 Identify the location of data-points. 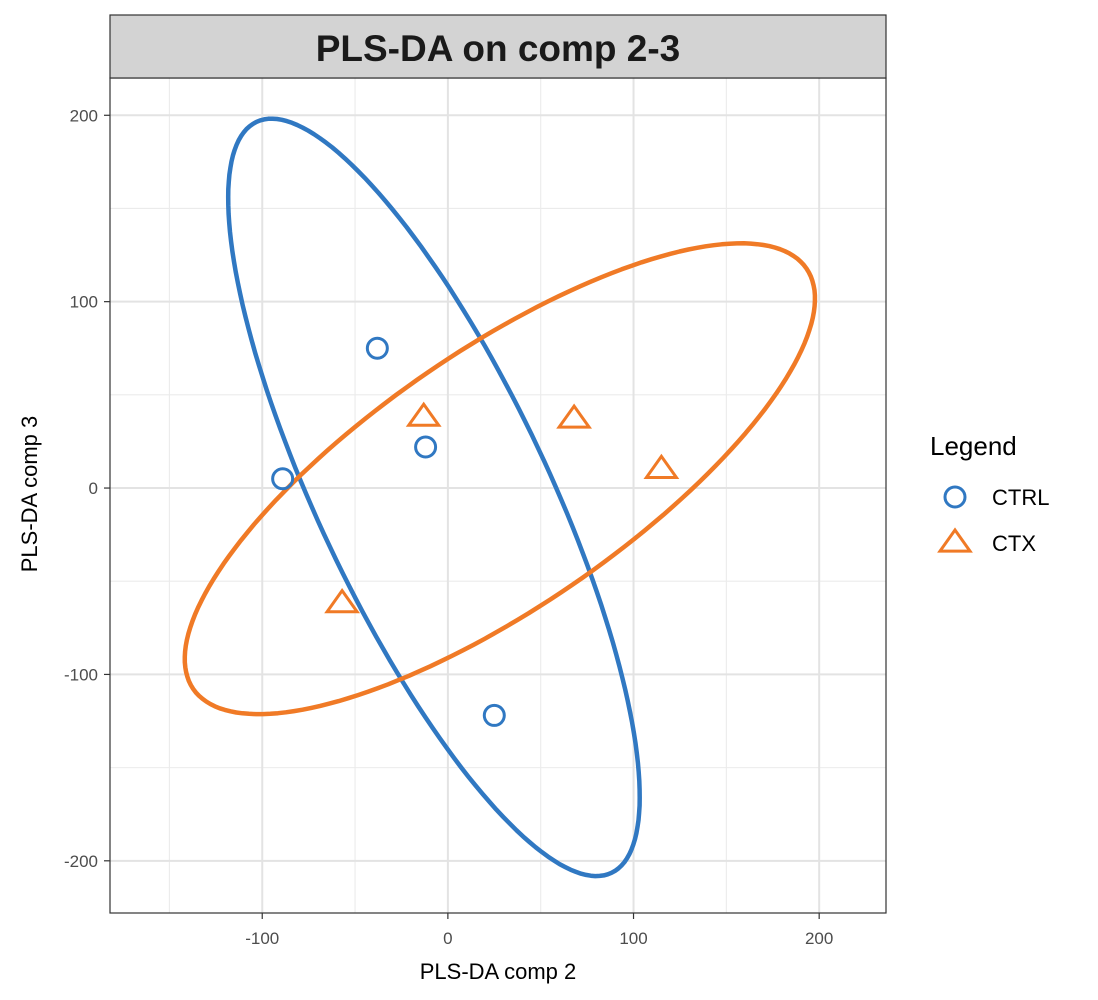
(475, 531).